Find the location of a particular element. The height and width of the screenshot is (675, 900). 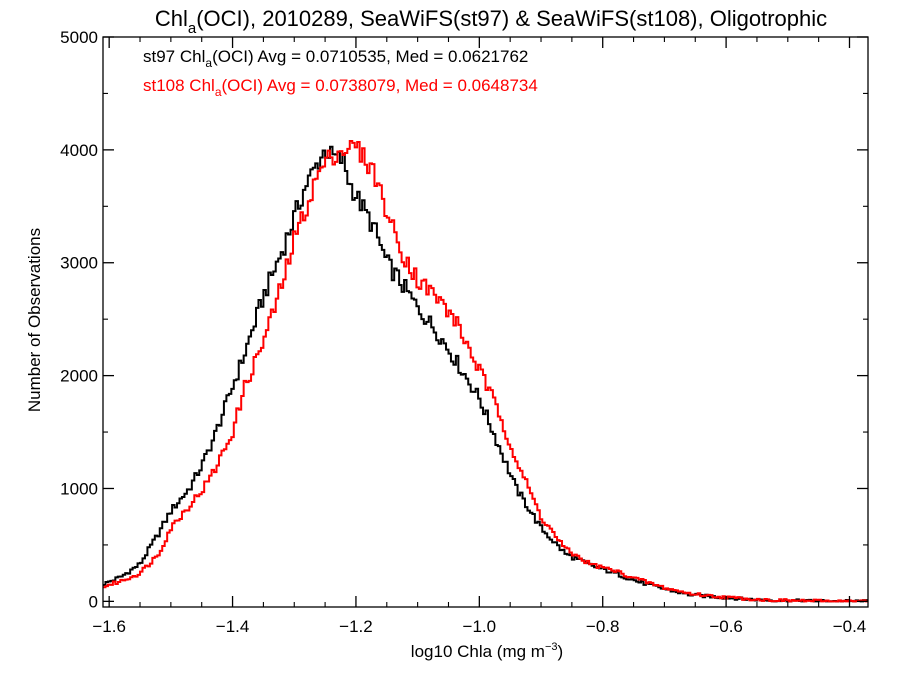

x-tick-label: −0.8 is located at coordinates (603, 626).